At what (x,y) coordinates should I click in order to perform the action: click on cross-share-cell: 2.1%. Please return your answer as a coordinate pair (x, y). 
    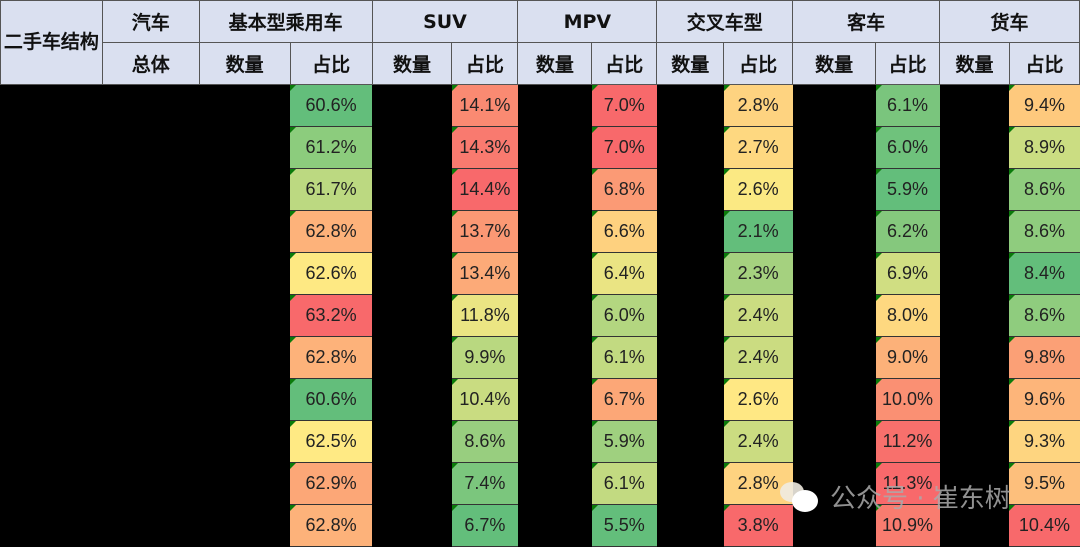
    Looking at the image, I should click on (758, 231).